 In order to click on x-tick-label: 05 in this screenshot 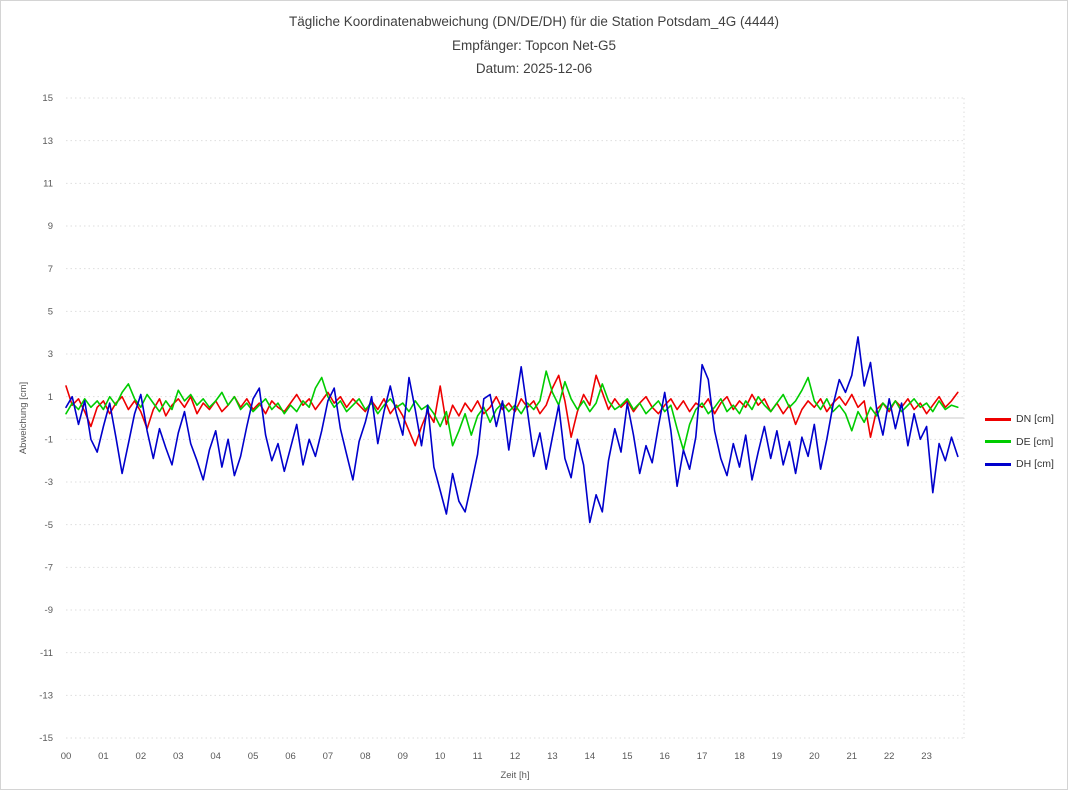, I will do `click(253, 756)`.